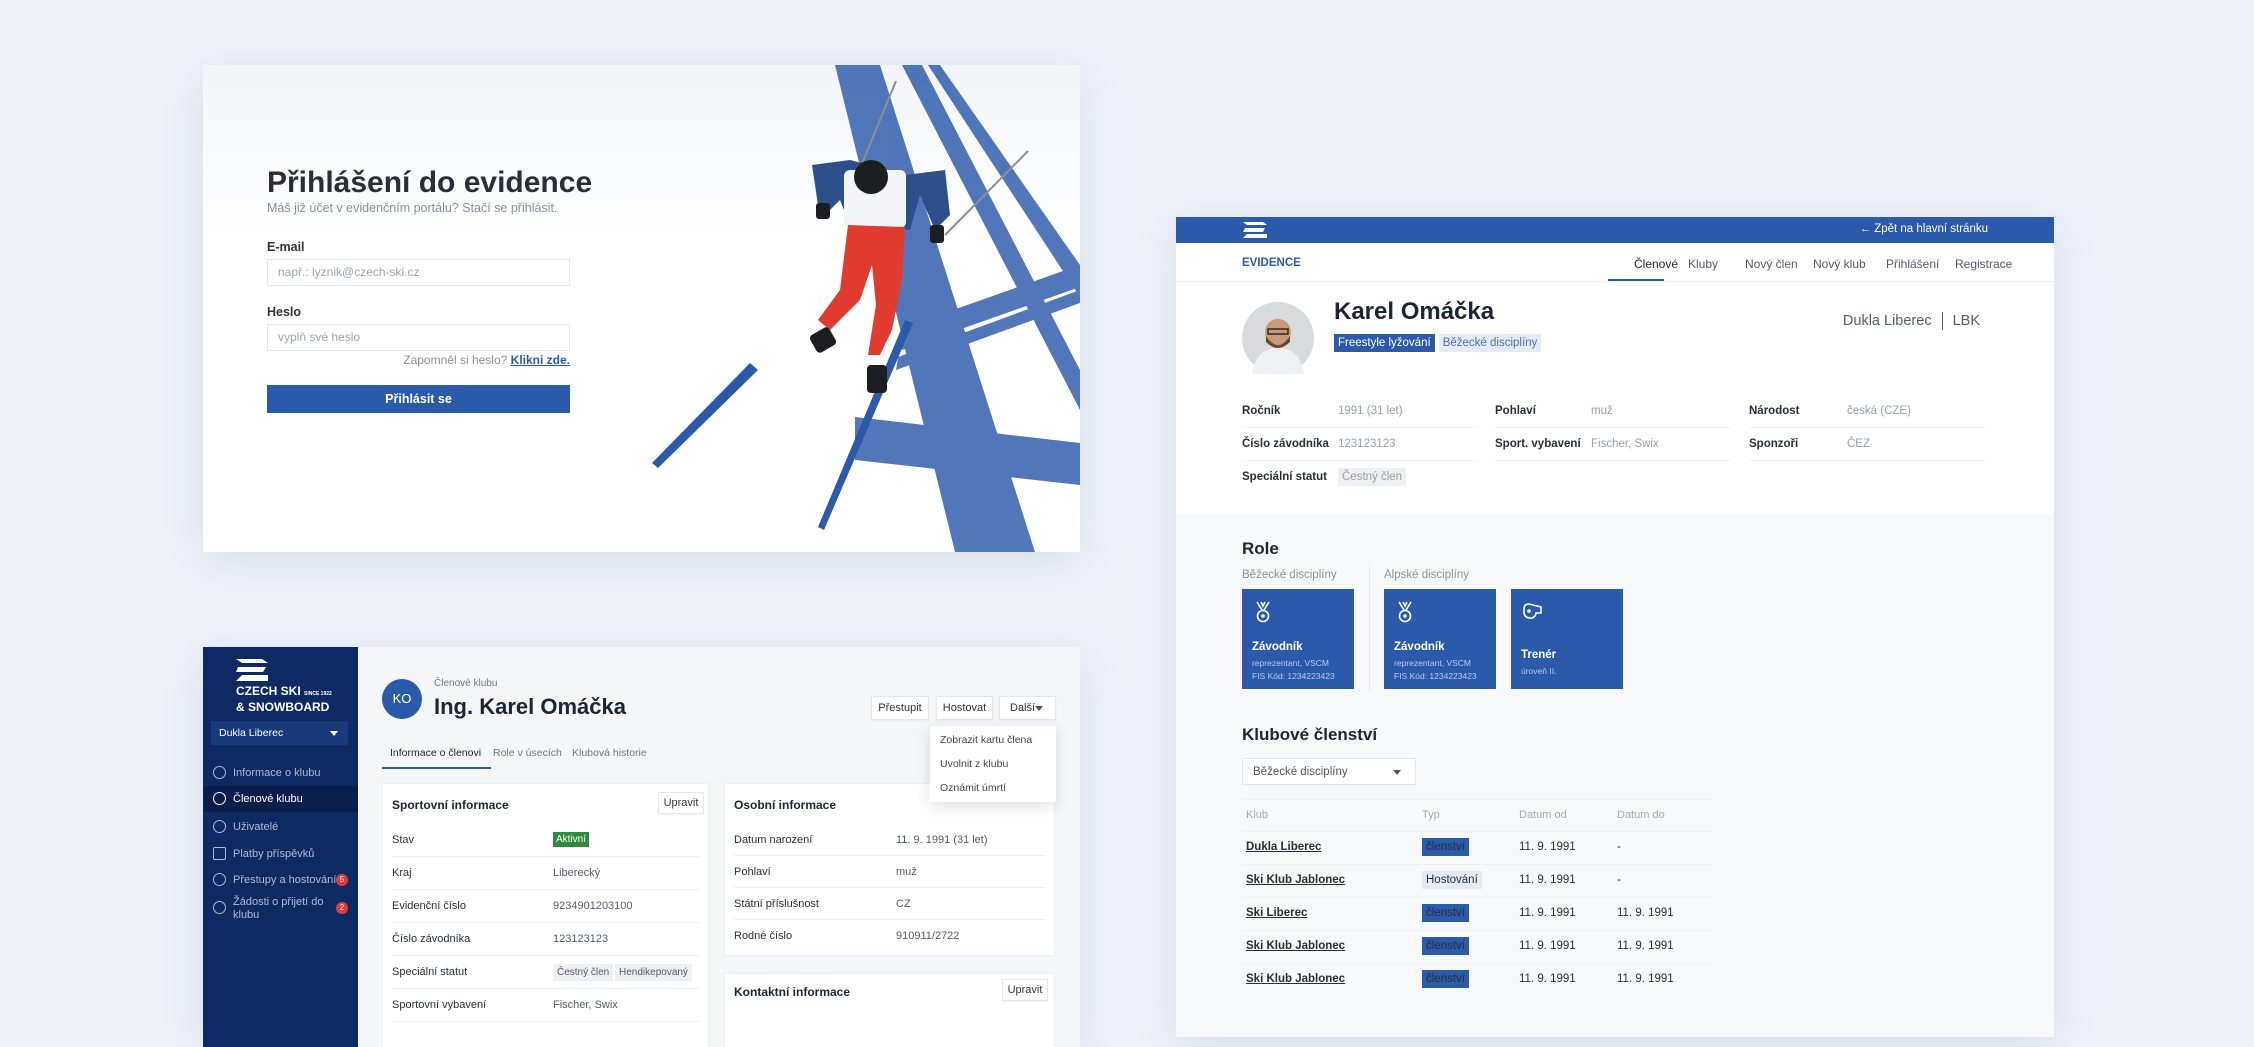 Image resolution: width=2254 pixels, height=1047 pixels. I want to click on edit-sport-button: Upravit, so click(681, 803).